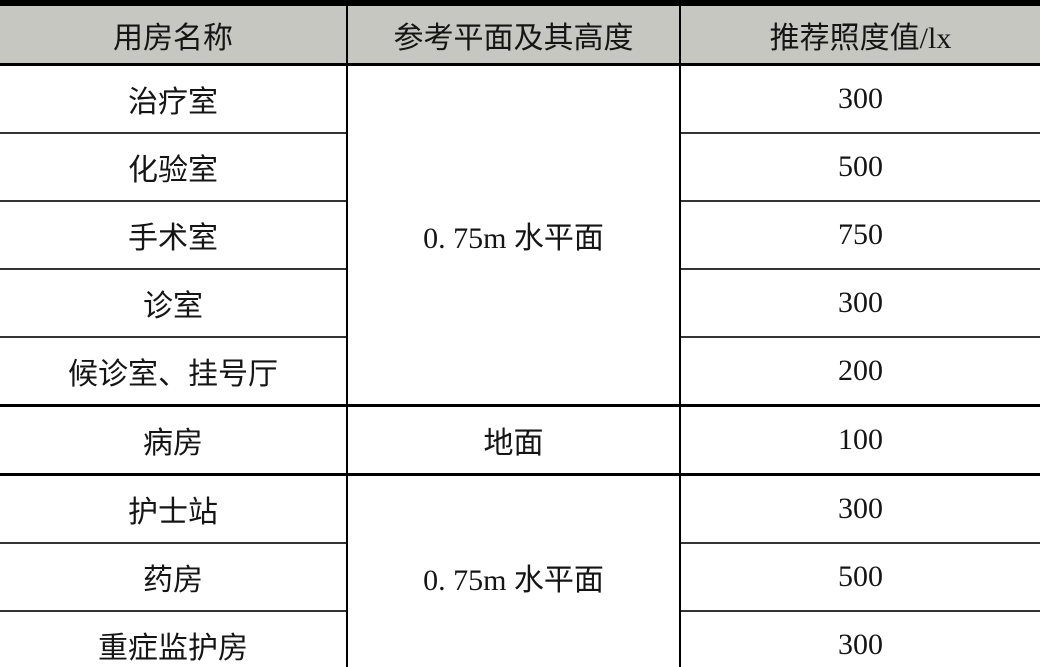 The height and width of the screenshot is (667, 1040). What do you see at coordinates (520, 166) in the screenshot?
I see `table-row: 化验室 500` at bounding box center [520, 166].